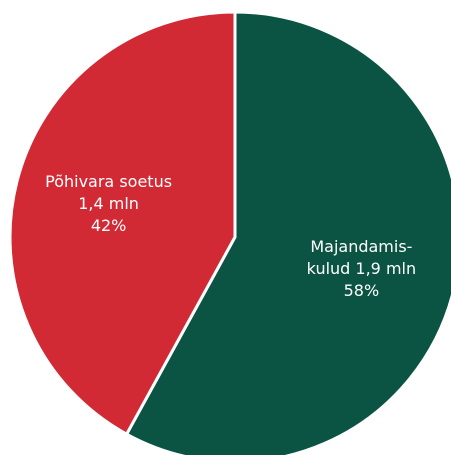 This screenshot has height=455, width=451. I want to click on slice-label: 1,4 mln, so click(108, 203).